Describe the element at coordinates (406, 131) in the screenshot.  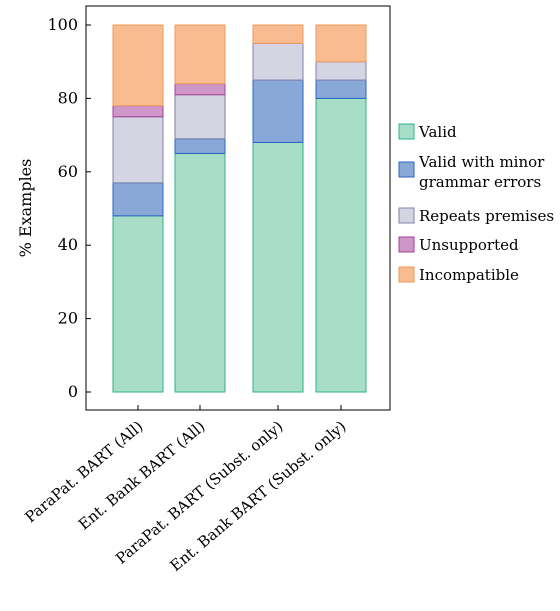
I see `legend-swatch-valid` at that location.